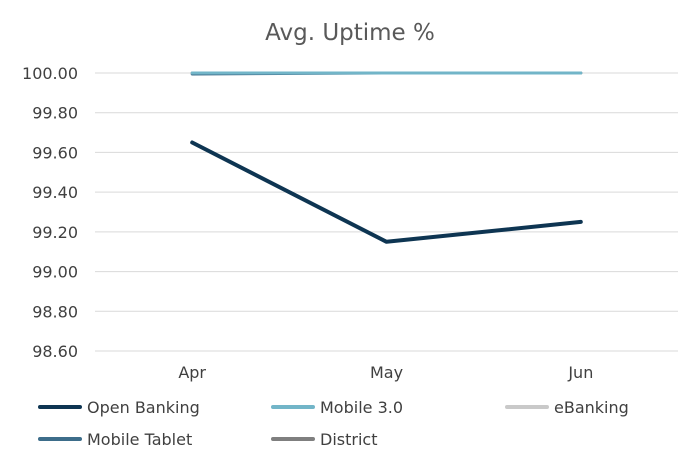  What do you see at coordinates (55, 113) in the screenshot?
I see `y-tick-label: 99.80` at bounding box center [55, 113].